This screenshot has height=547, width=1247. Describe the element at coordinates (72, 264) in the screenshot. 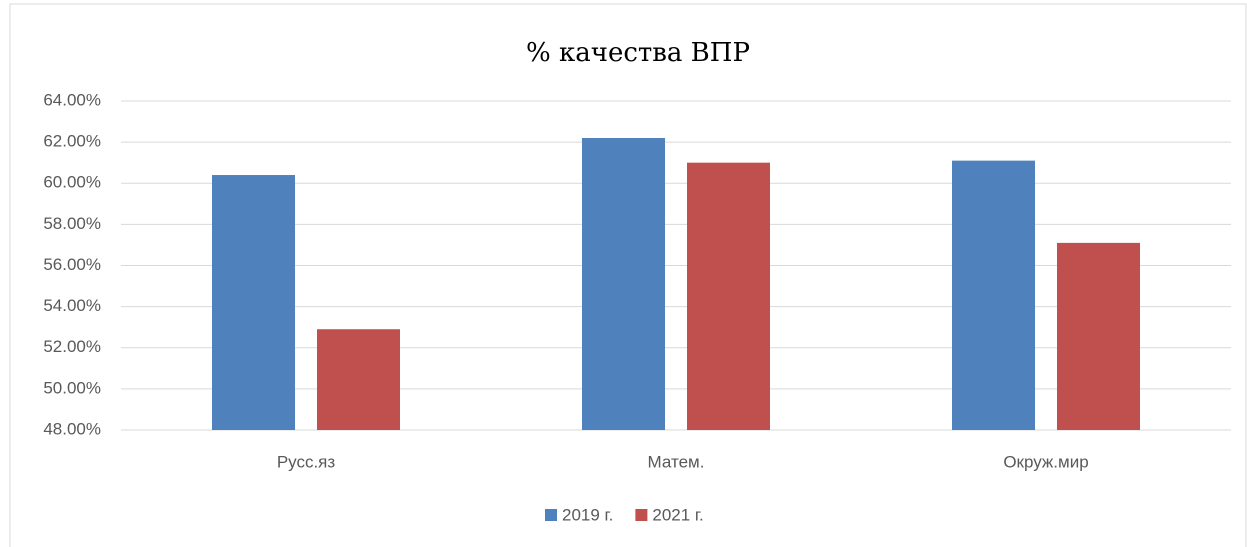

I see `y-tick-label: 56.00%` at that location.